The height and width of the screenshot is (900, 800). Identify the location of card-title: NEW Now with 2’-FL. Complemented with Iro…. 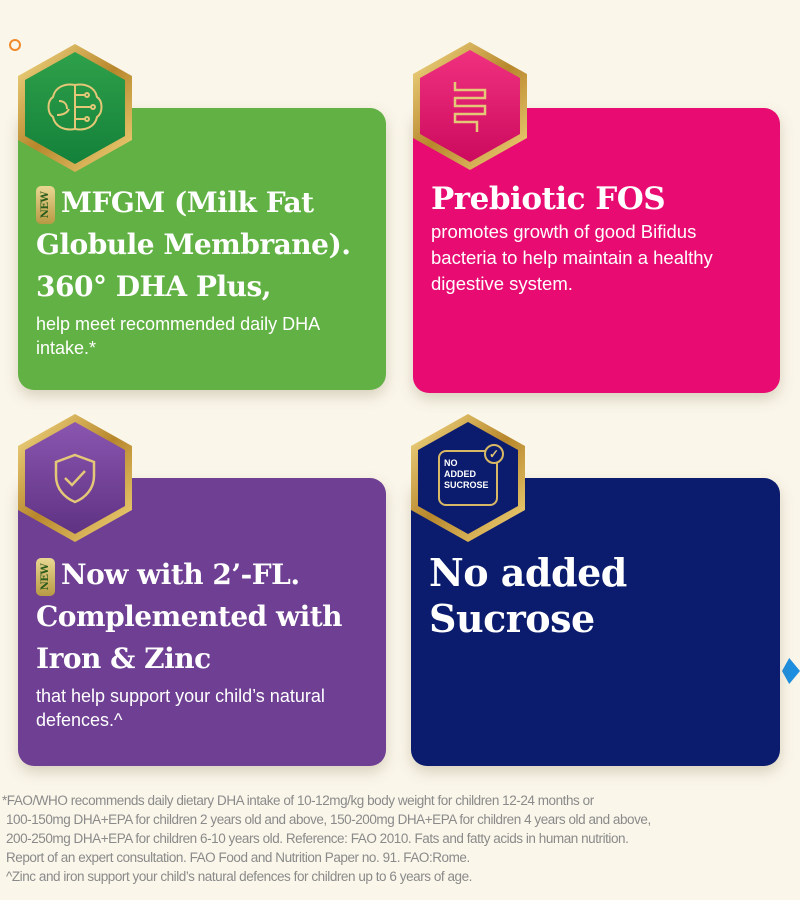
(189, 616).